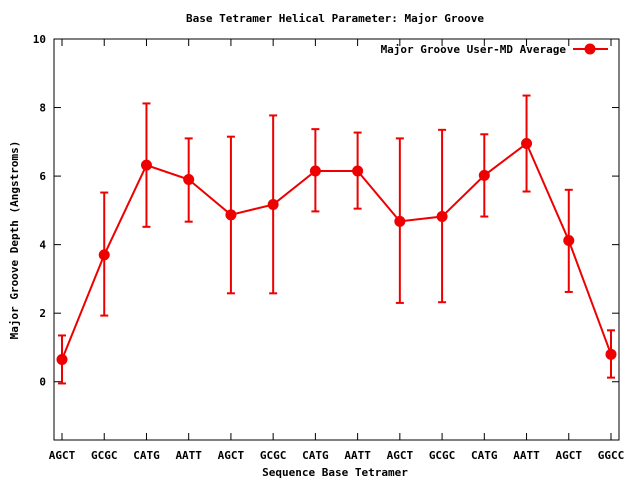 The height and width of the screenshot is (480, 640). What do you see at coordinates (611, 455) in the screenshot?
I see `x-tick-label: GGCC` at bounding box center [611, 455].